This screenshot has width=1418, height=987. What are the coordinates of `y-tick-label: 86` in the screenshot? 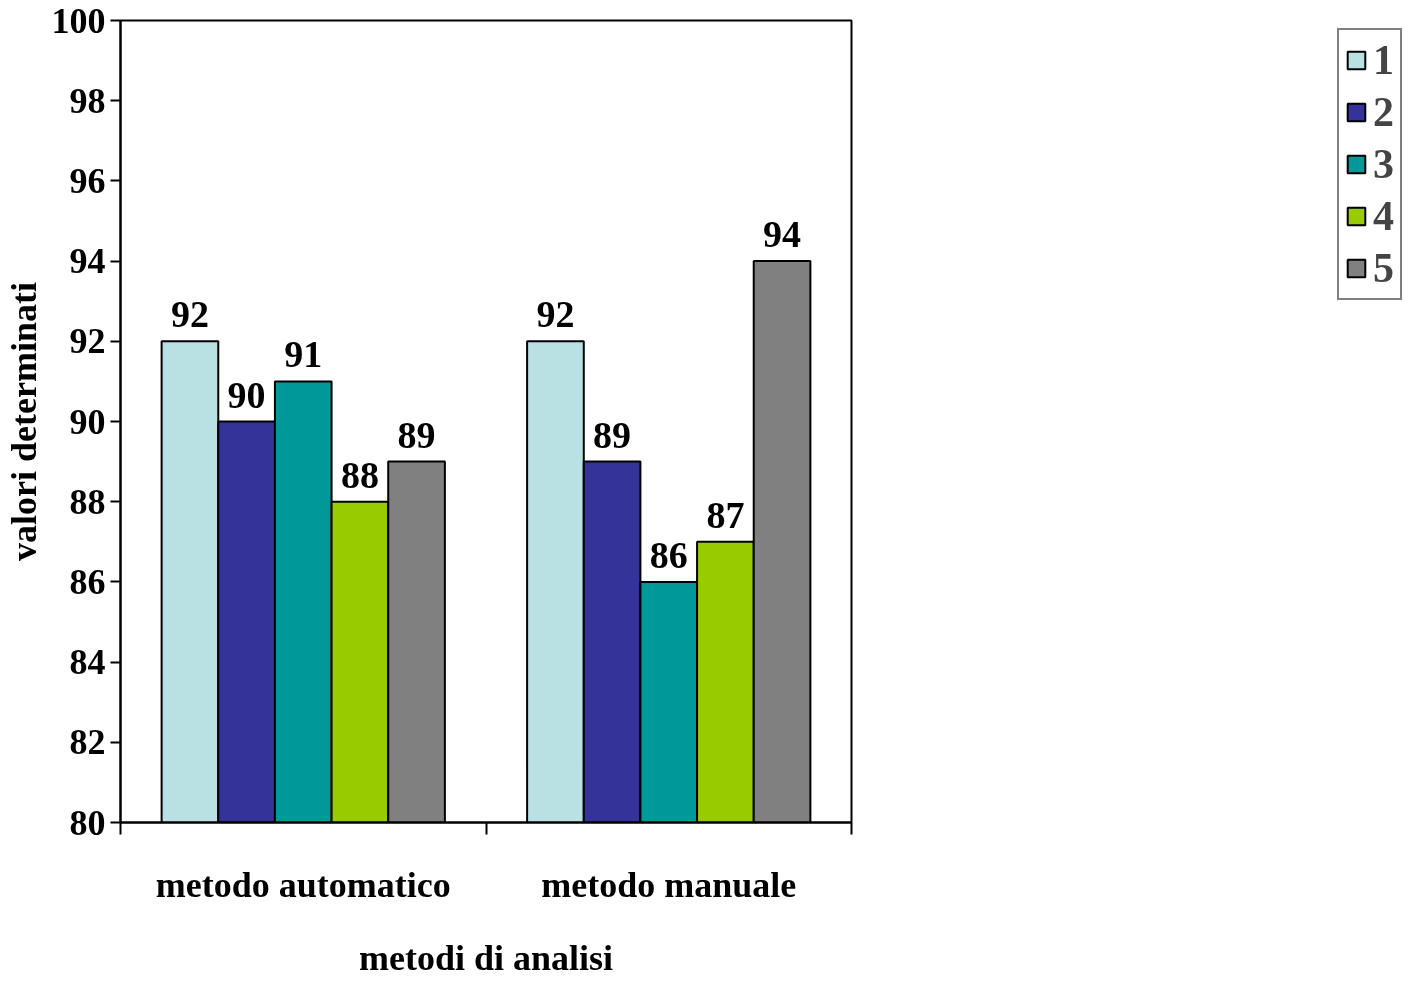 It's located at (87, 581).